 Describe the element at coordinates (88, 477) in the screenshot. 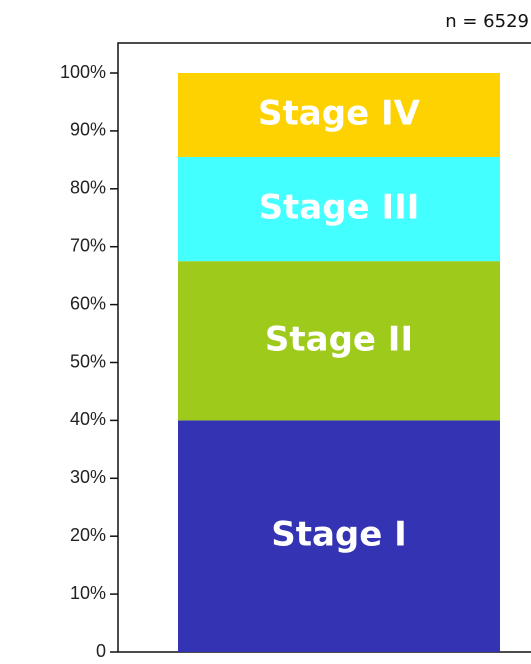

I see `y-tick-label: 30%` at that location.